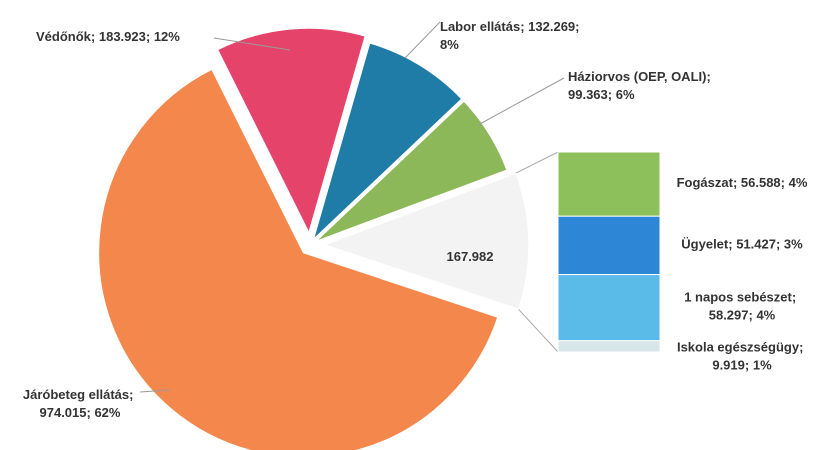  What do you see at coordinates (738, 297) in the screenshot?
I see `label-part: 1 napos sebészet` at bounding box center [738, 297].